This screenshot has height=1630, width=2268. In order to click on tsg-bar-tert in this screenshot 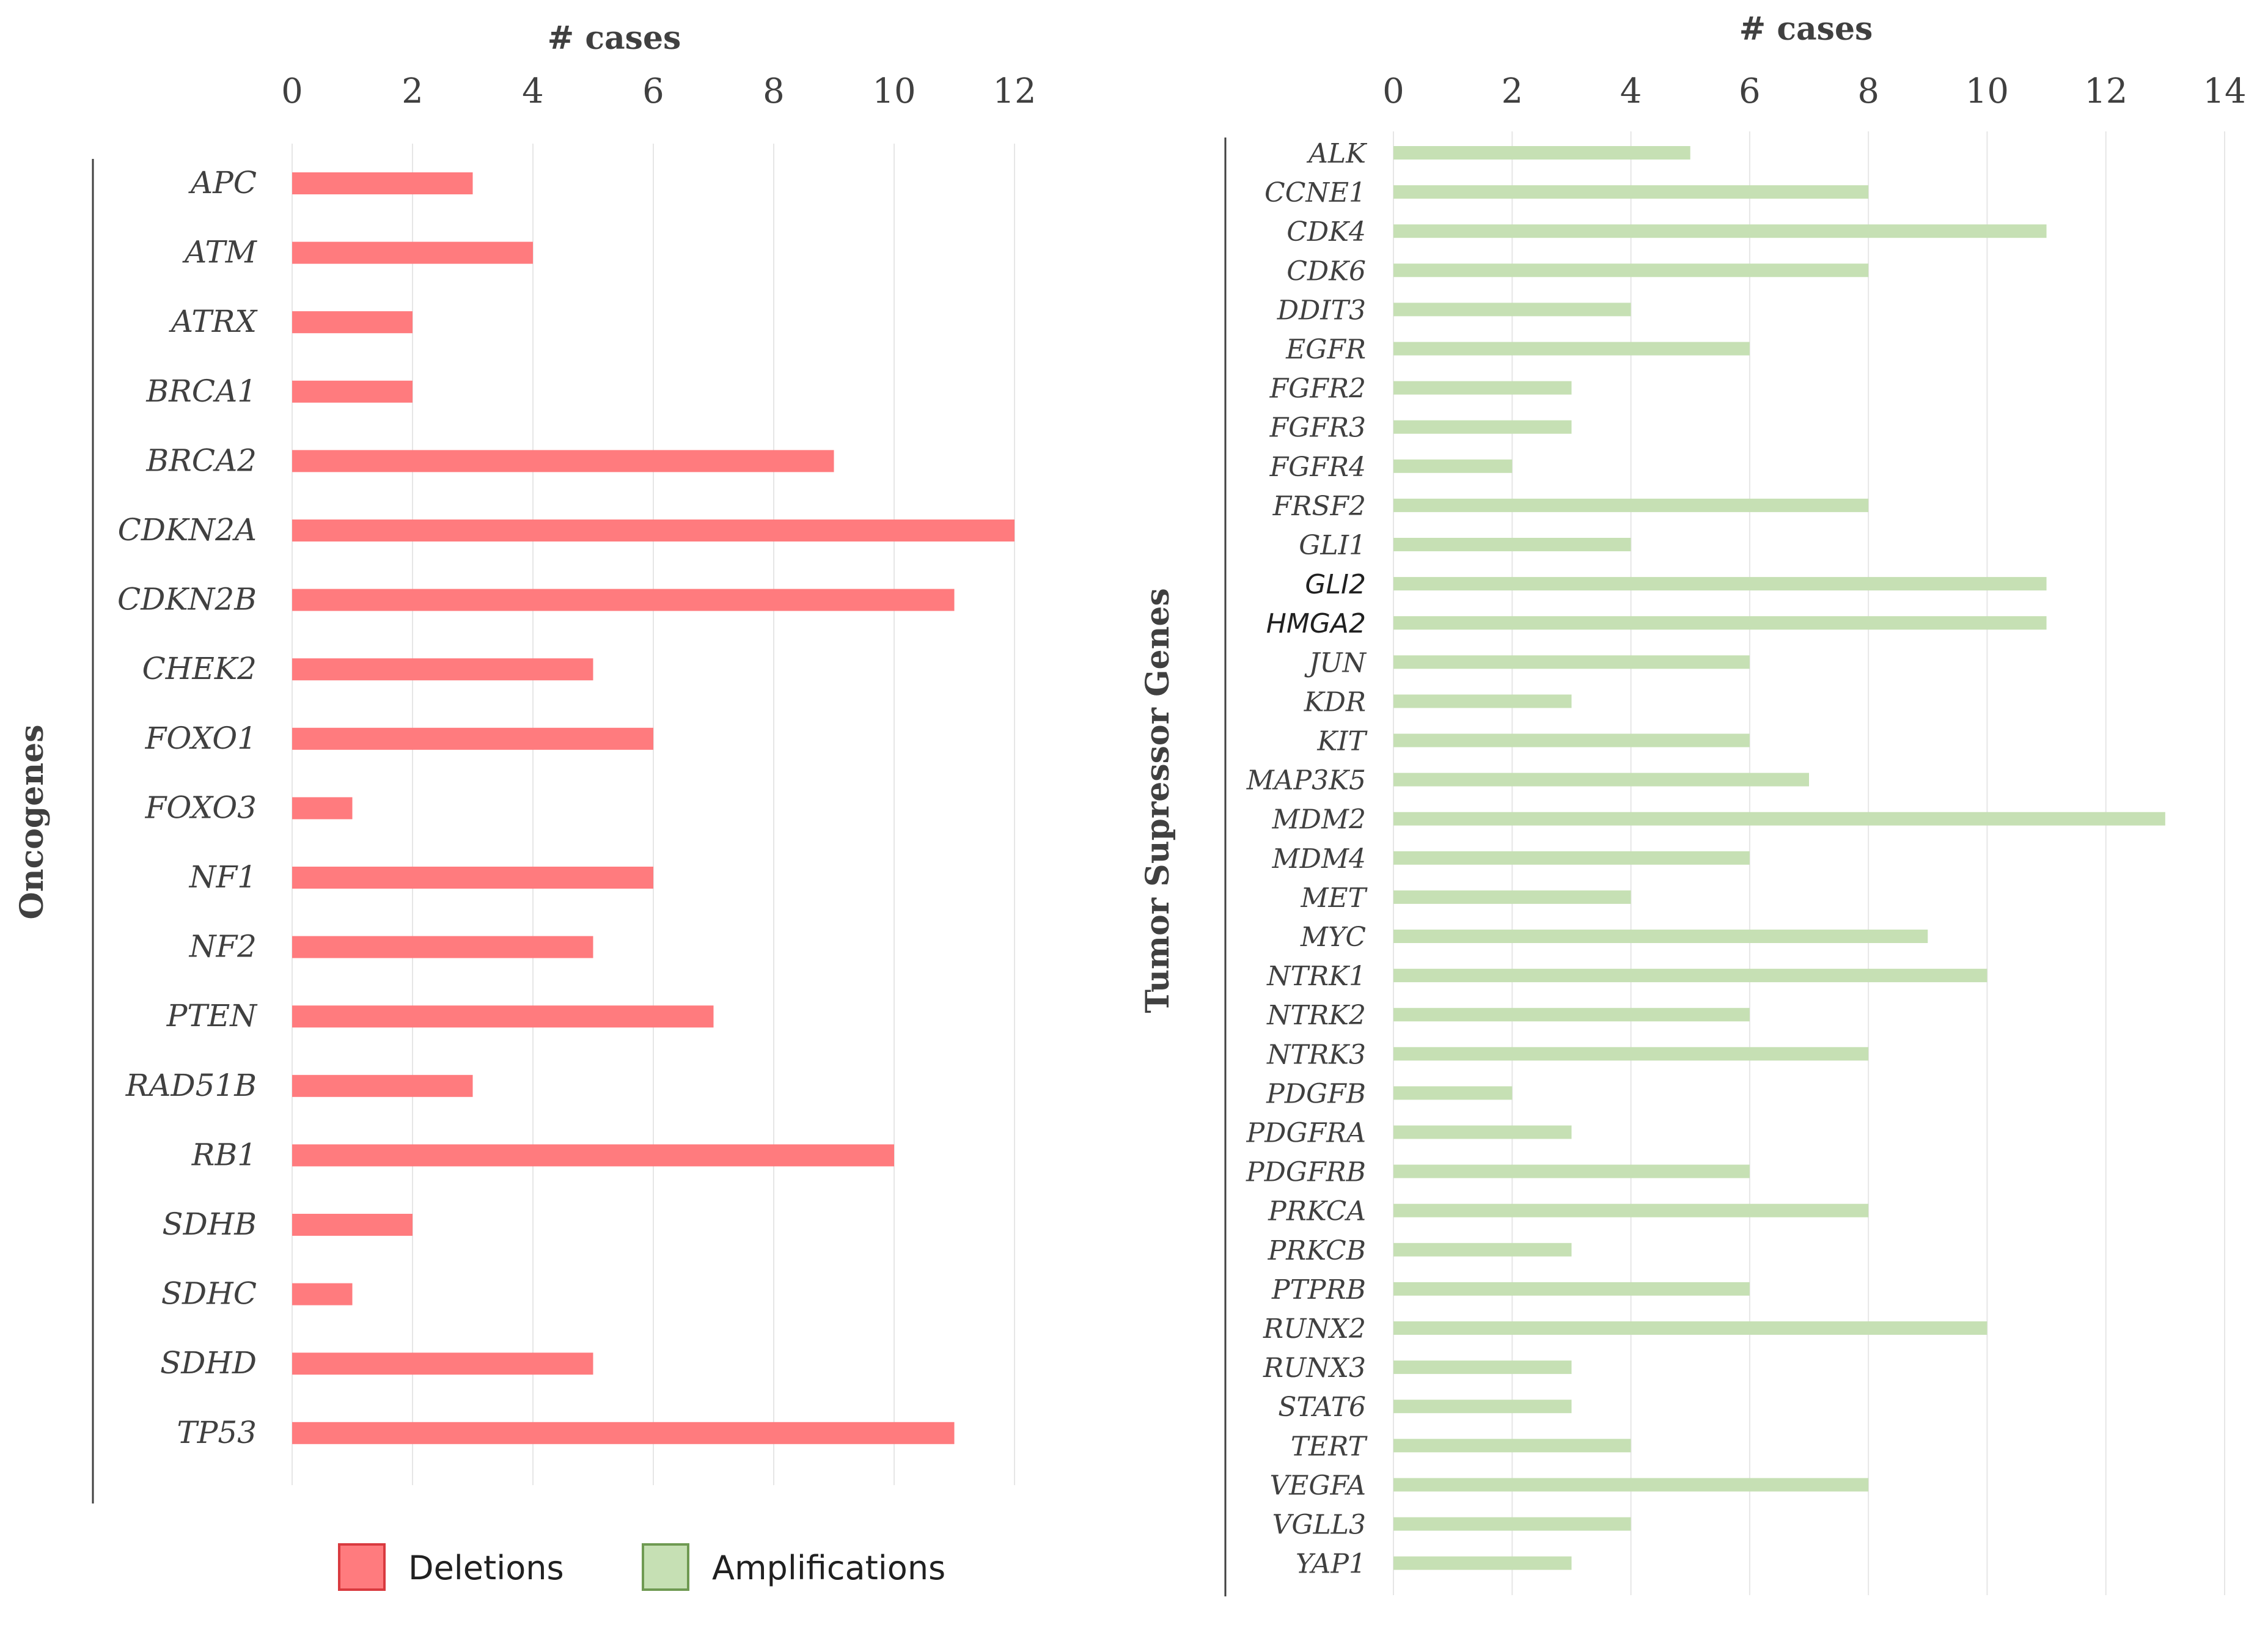, I will do `click(1512, 1446)`.